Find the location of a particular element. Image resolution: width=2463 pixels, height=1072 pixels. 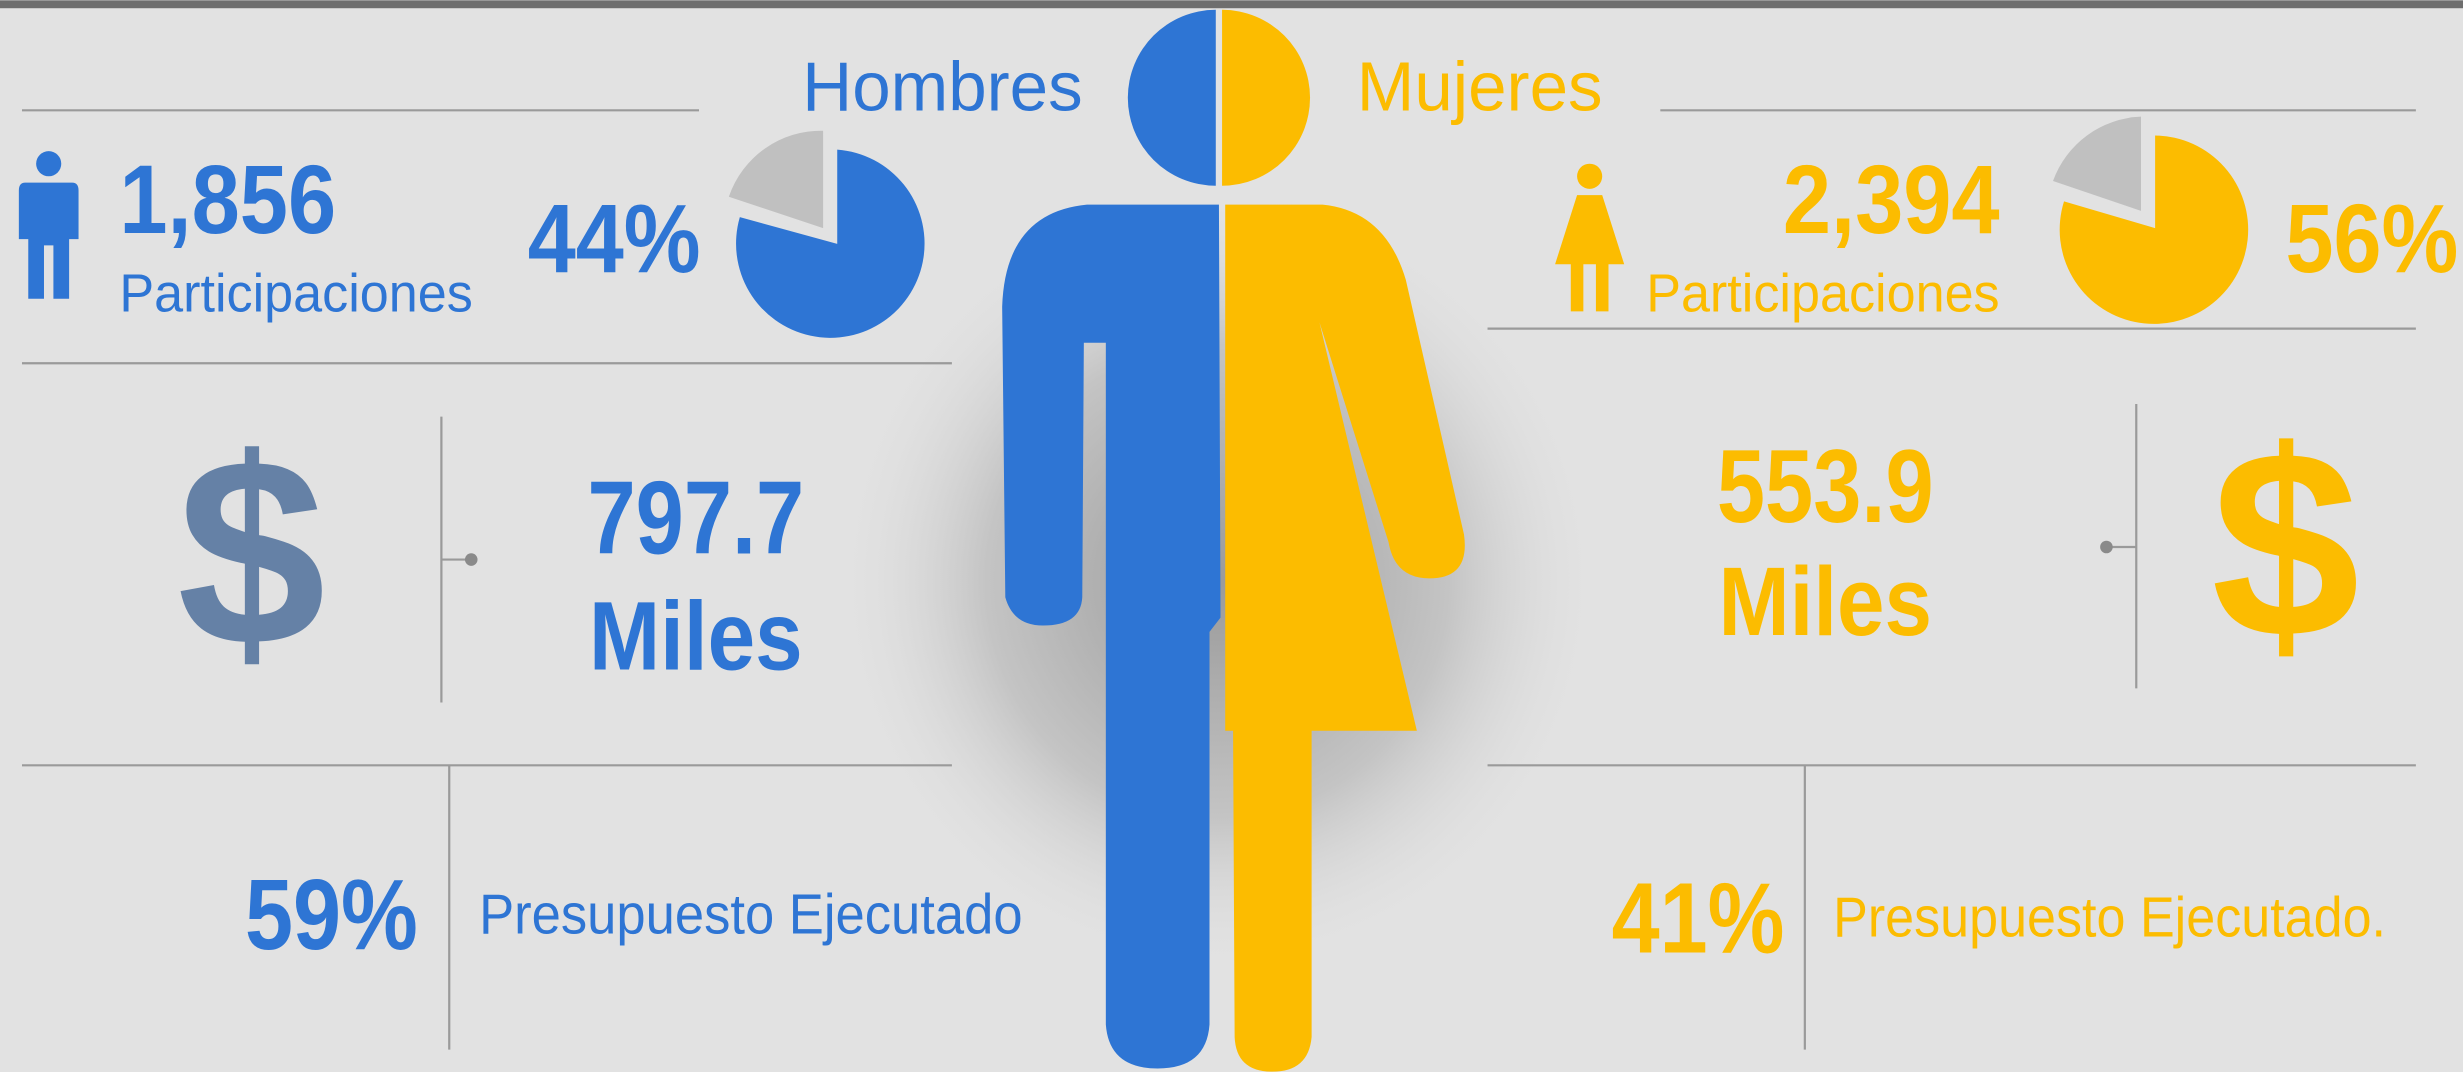

men-budget-unit: Miles is located at coordinates (696, 636).